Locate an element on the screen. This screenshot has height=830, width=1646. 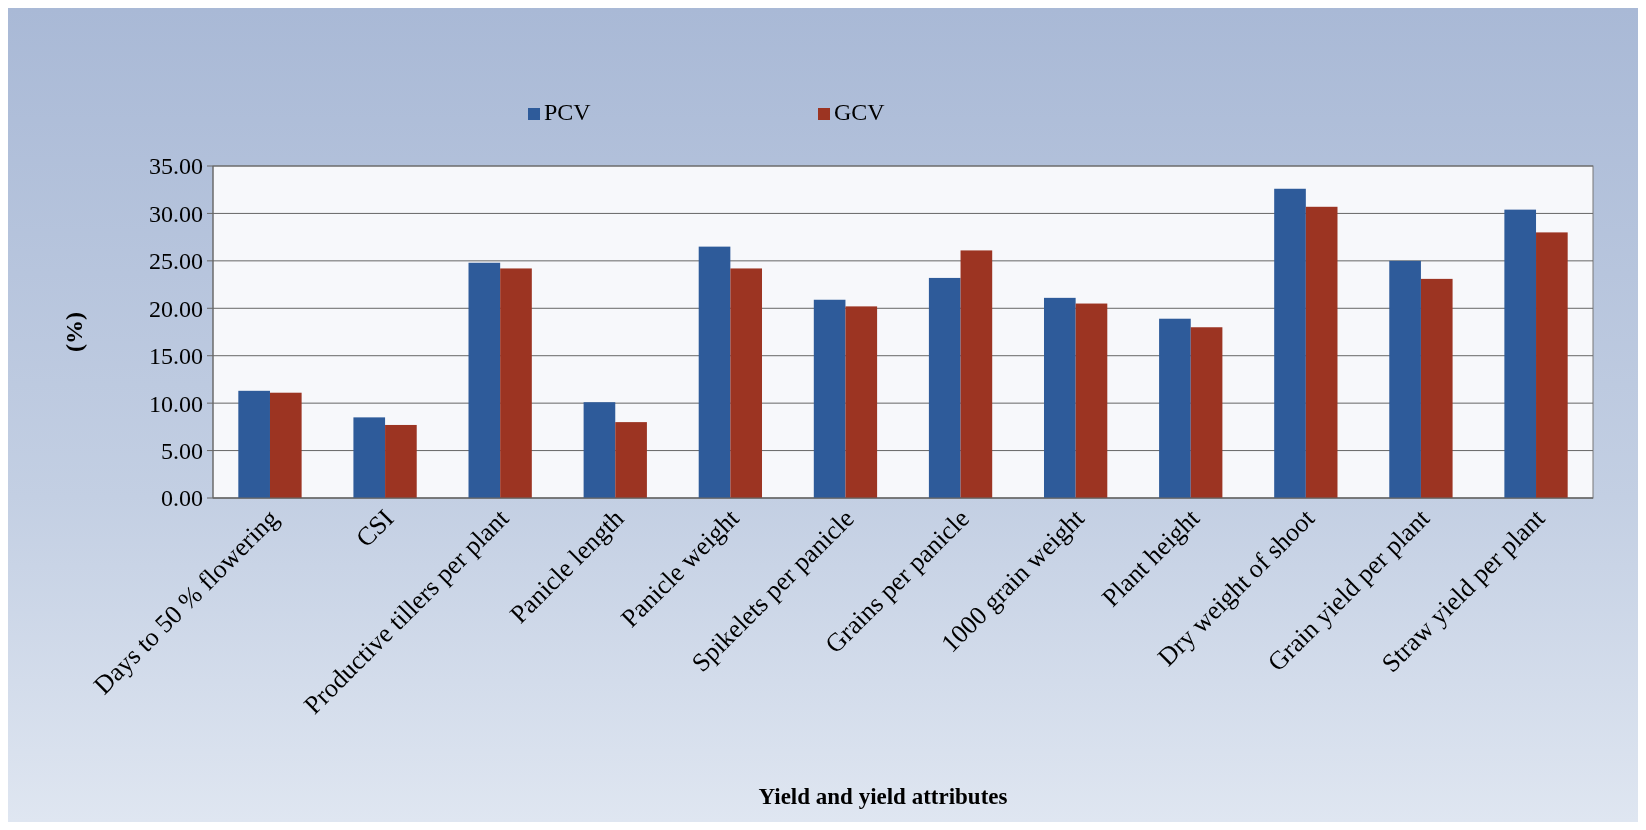
legend-label: GCV is located at coordinates (860, 112).